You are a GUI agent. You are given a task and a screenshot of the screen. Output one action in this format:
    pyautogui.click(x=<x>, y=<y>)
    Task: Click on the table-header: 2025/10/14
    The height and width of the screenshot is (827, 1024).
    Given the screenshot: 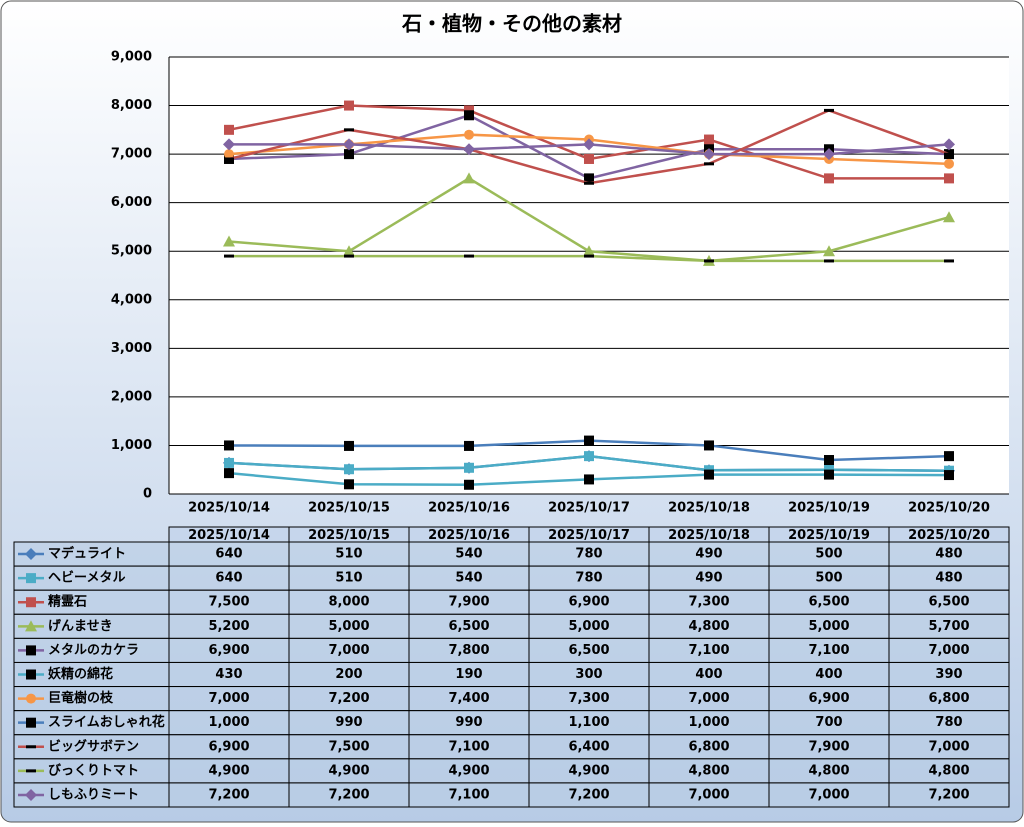 What is the action you would take?
    pyautogui.click(x=229, y=535)
    